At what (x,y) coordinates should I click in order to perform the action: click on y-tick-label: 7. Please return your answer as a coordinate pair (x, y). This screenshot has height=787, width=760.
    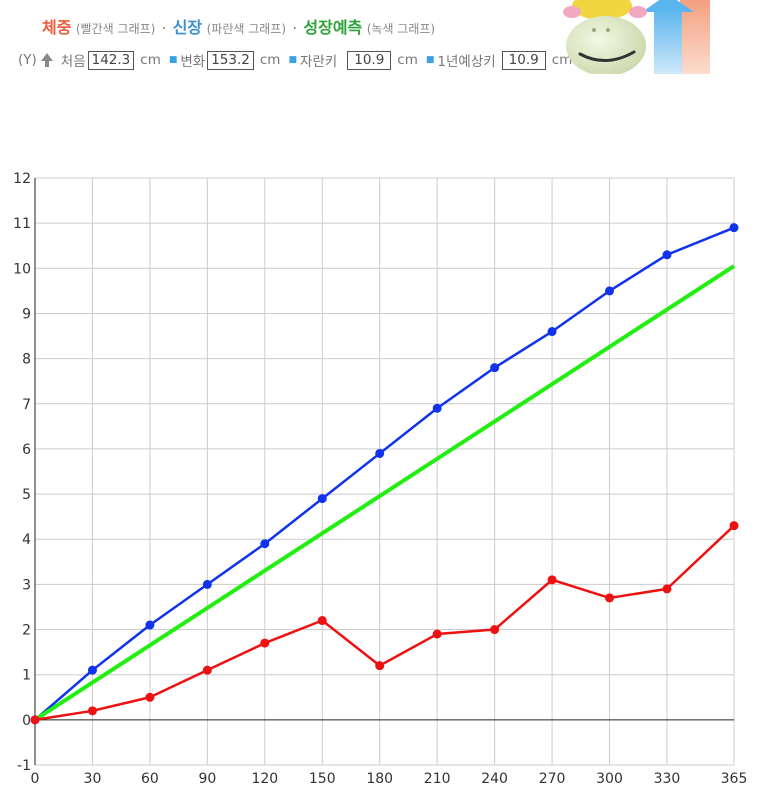
    Looking at the image, I should click on (26, 405).